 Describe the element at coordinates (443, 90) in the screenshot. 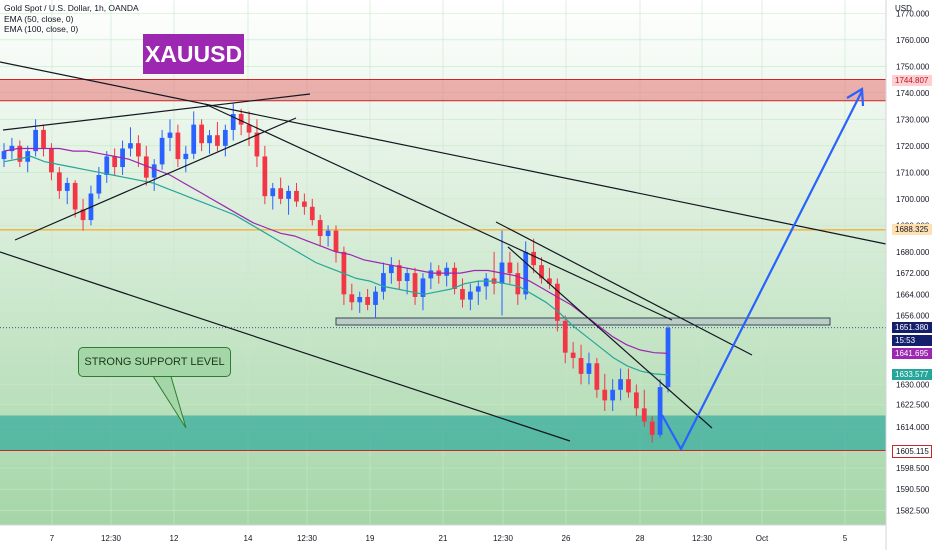

I see `zone-resistance` at that location.